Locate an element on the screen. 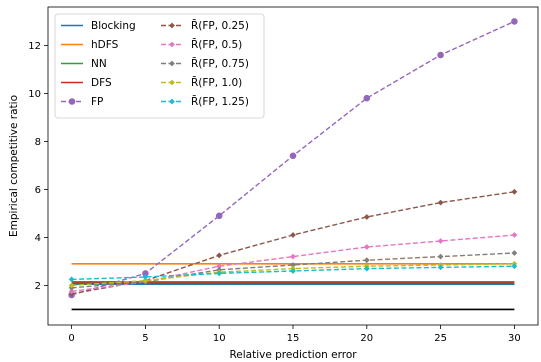 The image size is (541, 362). x-tick-label: 30 is located at coordinates (514, 338).